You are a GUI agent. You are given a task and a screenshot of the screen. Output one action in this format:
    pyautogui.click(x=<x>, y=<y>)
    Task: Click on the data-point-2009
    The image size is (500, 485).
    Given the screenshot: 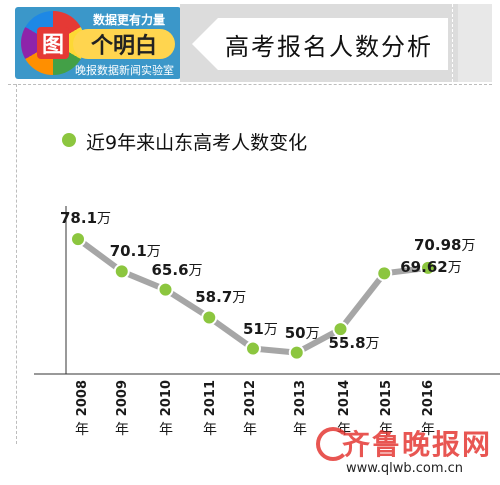 What is the action you would take?
    pyautogui.click(x=121, y=271)
    